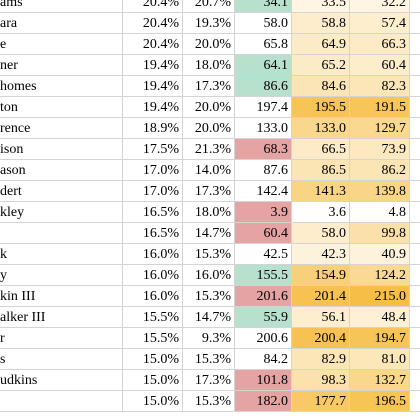 The height and width of the screenshot is (420, 420). I want to click on value-cell: 215.0, so click(380, 296).